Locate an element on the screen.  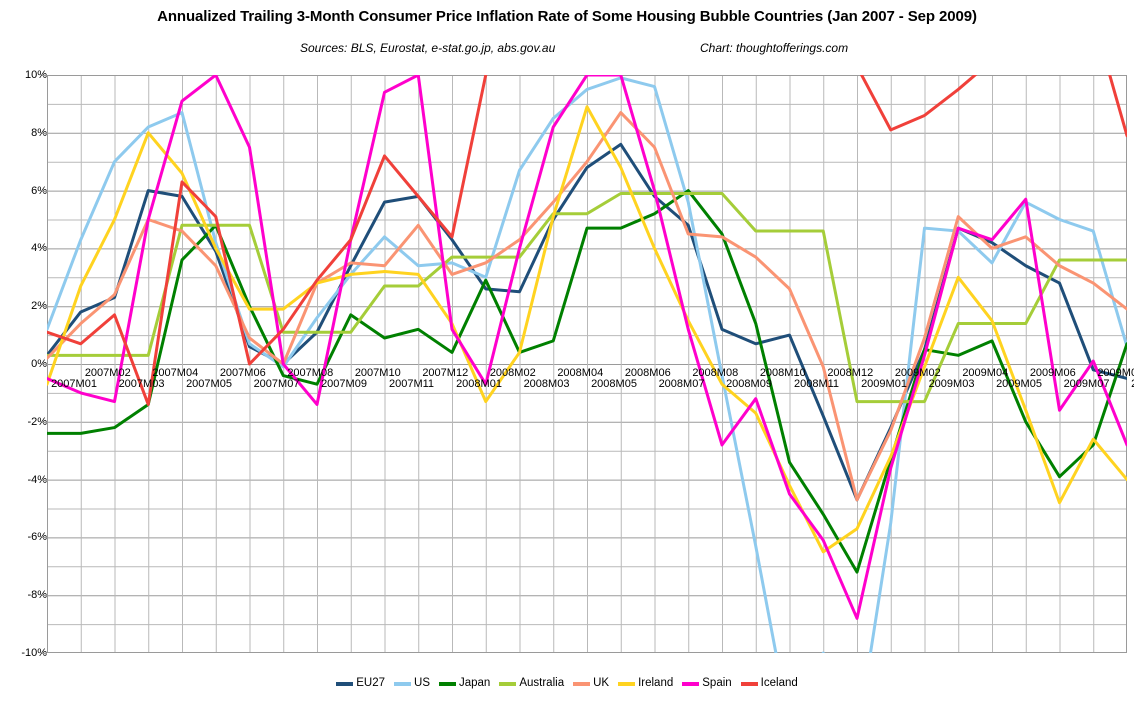
legend-item-label: Japan is located at coordinates (475, 683).